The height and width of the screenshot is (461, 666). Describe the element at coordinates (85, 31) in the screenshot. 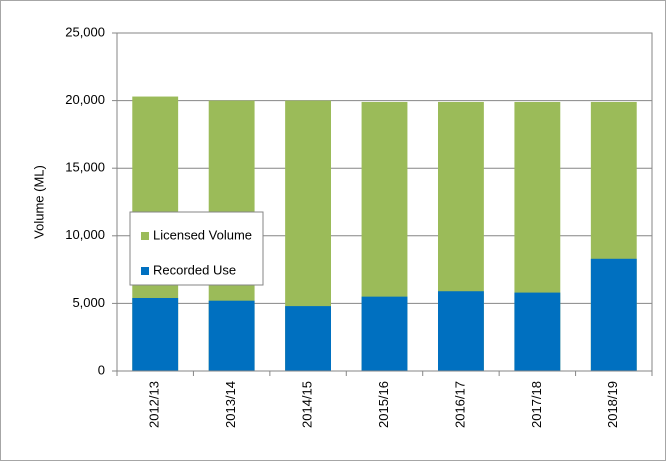

I see `y-tick-label: 25,000` at that location.